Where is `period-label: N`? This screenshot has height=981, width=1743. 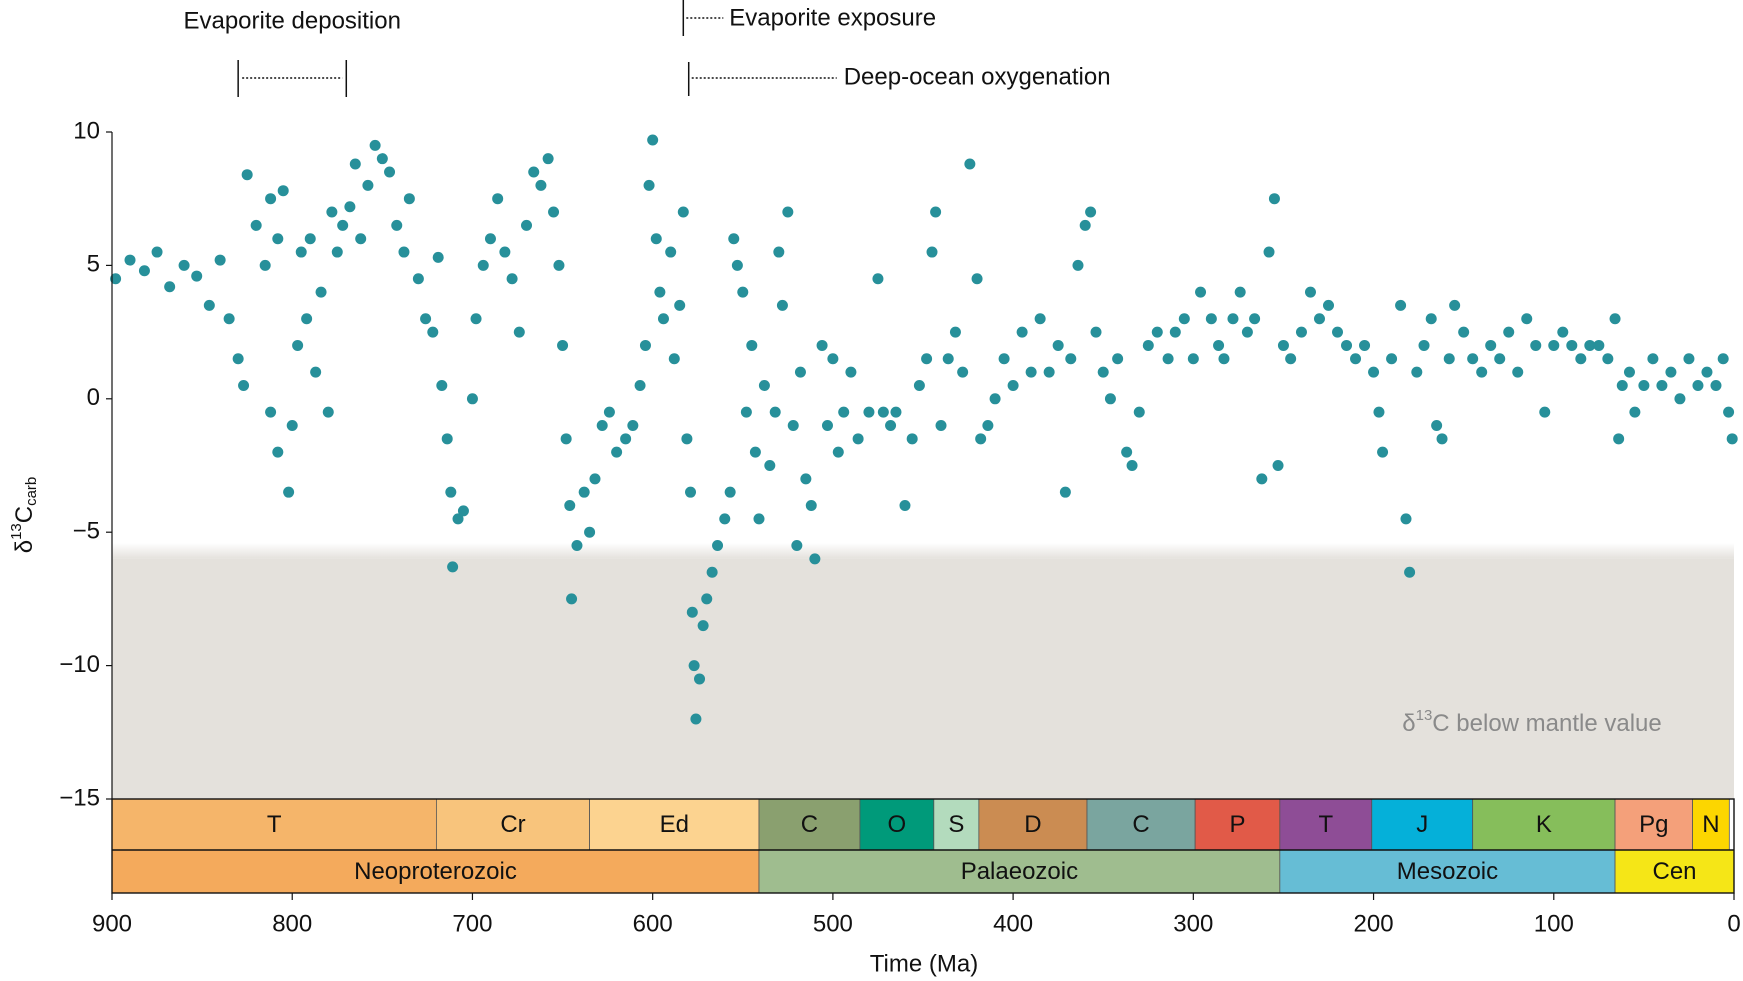 period-label: N is located at coordinates (1710, 824).